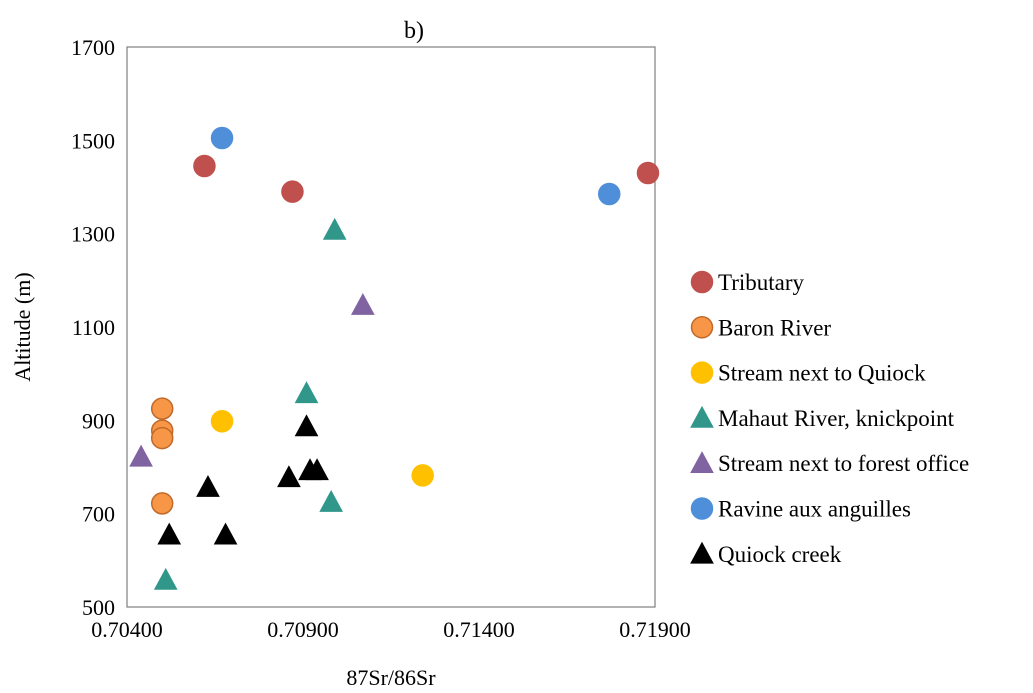  What do you see at coordinates (303, 629) in the screenshot?
I see `x-tick-label: 0.70900` at bounding box center [303, 629].